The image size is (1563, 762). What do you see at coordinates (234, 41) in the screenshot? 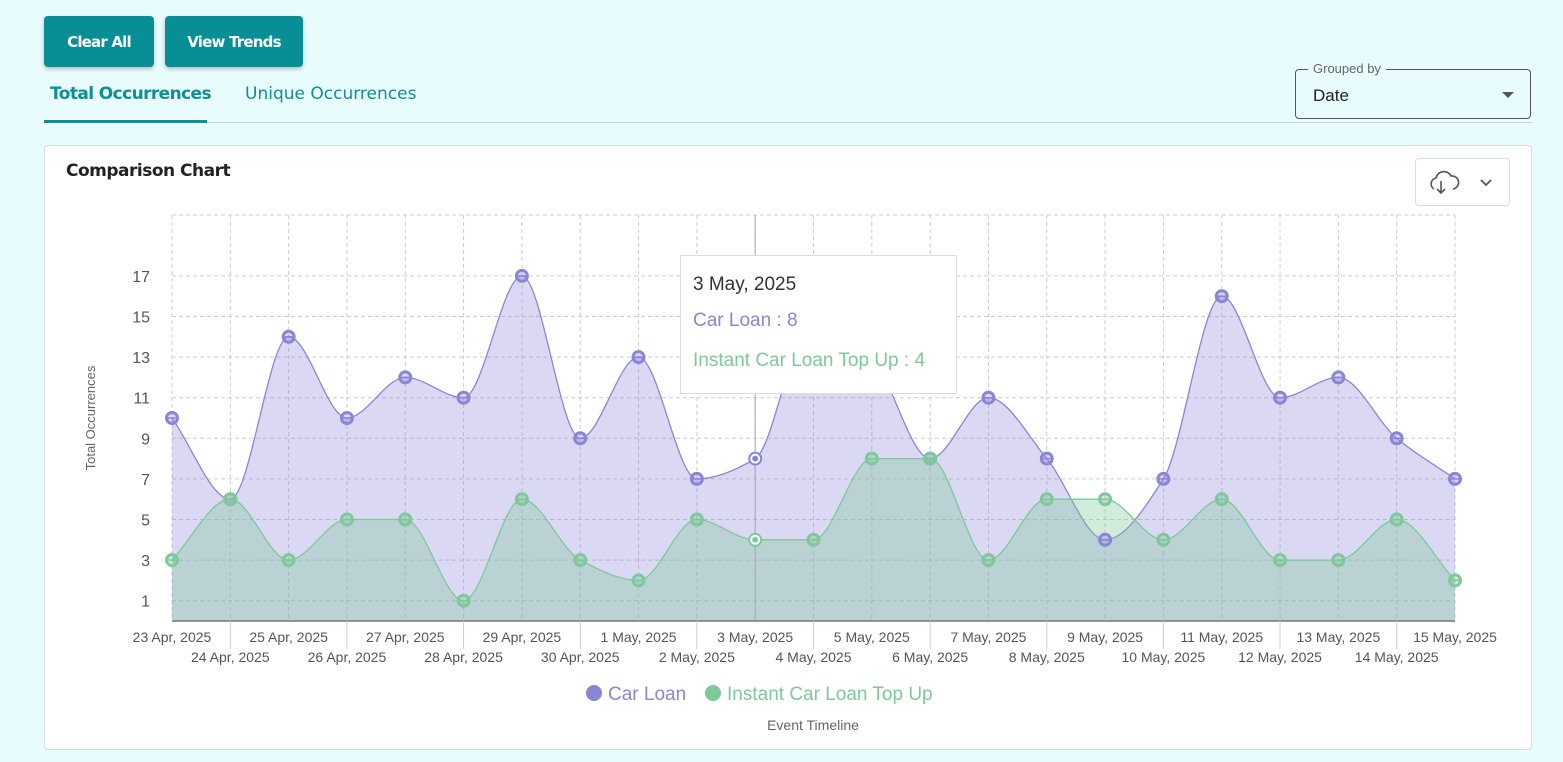
I see `view-trends-button: View Trends` at bounding box center [234, 41].